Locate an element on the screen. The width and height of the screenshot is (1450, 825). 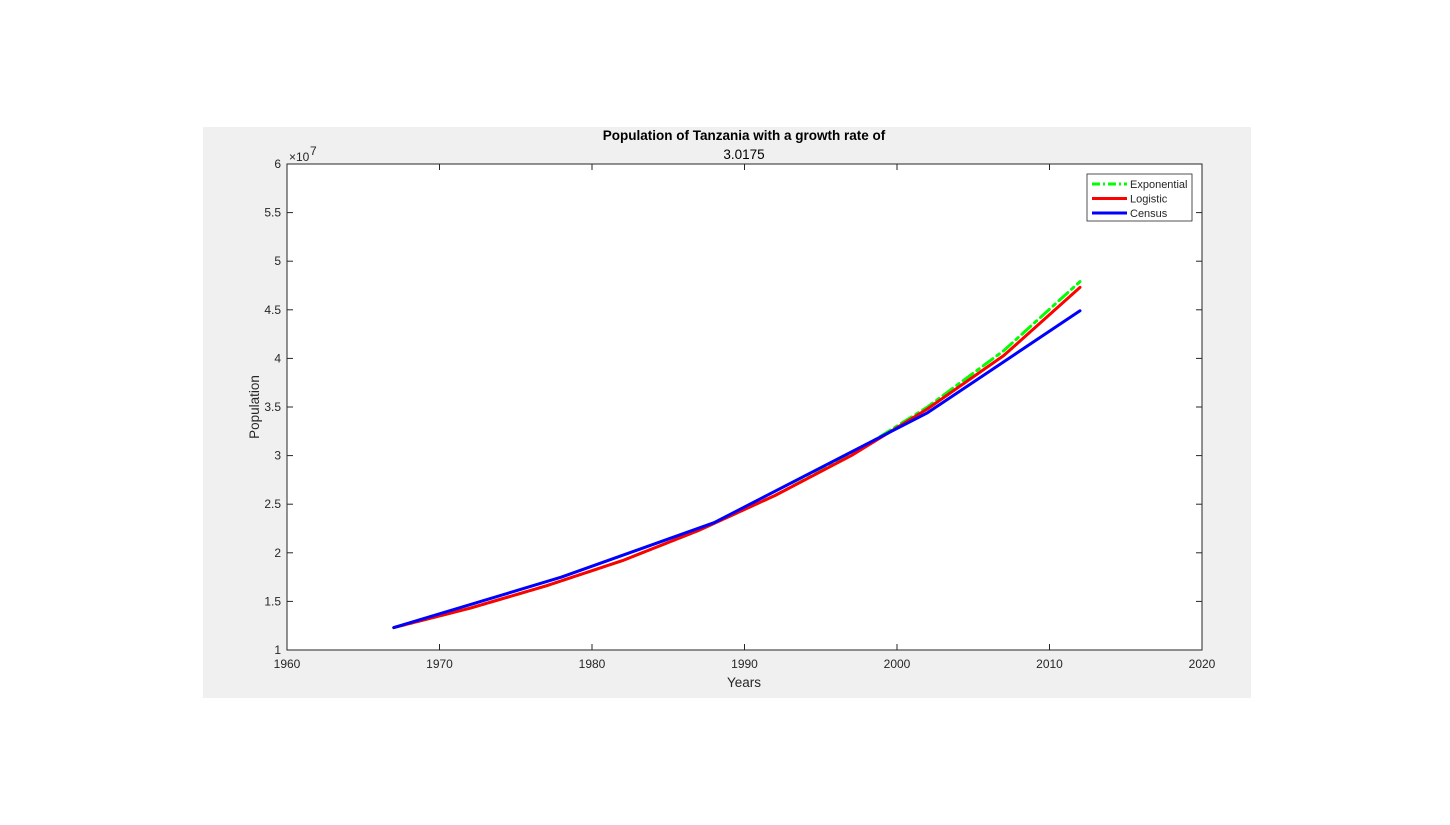
legend-label-census: Census is located at coordinates (1149, 214).